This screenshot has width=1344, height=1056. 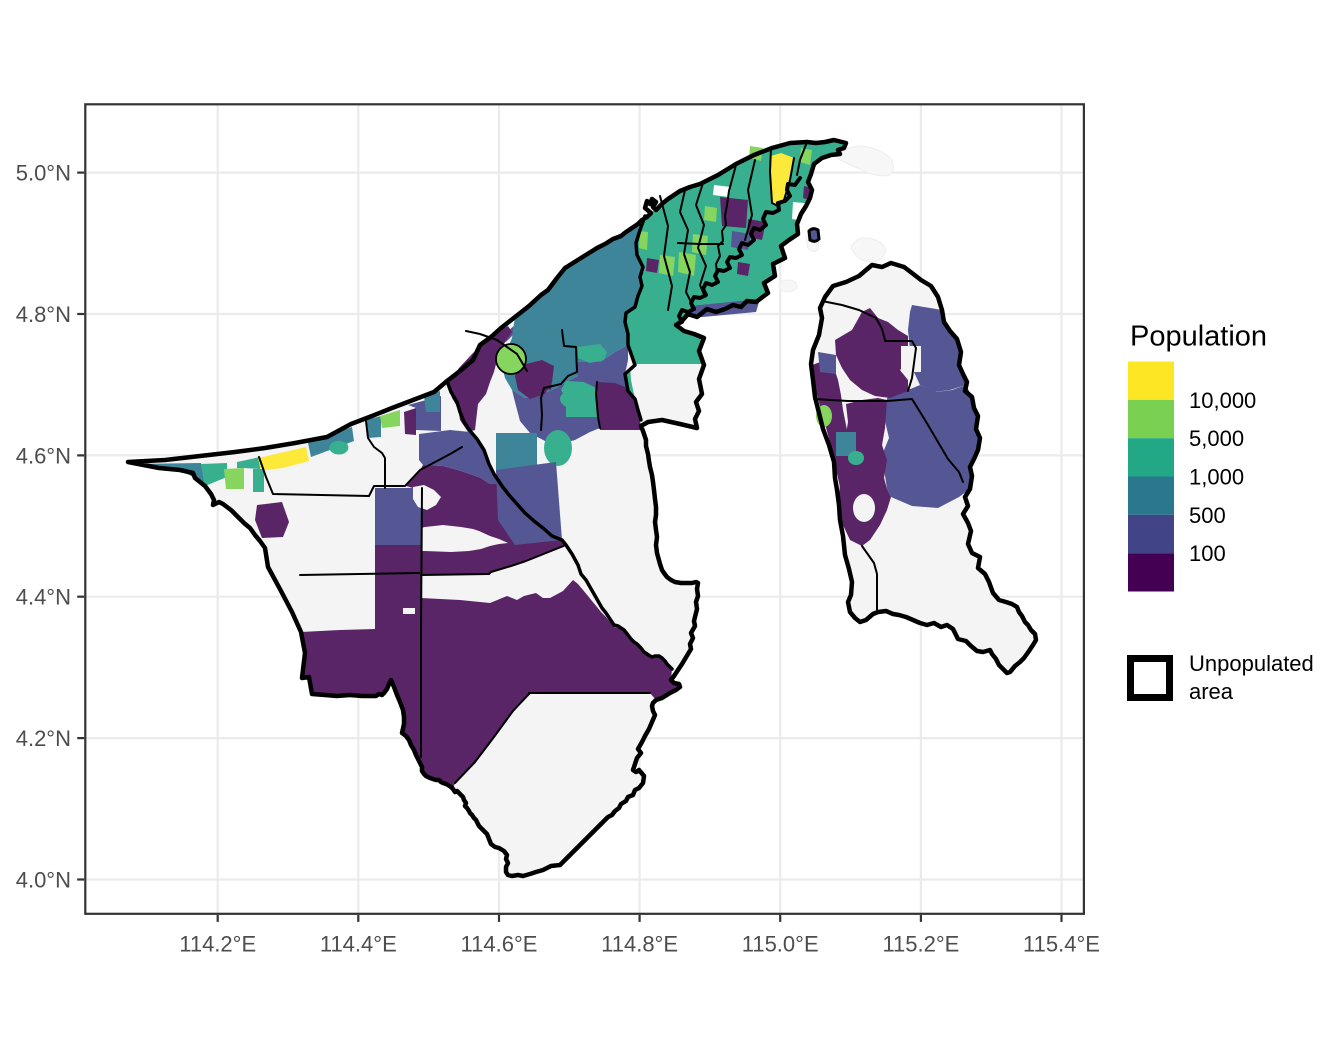 I want to click on svg-text: 1,000, so click(x=1216, y=477).